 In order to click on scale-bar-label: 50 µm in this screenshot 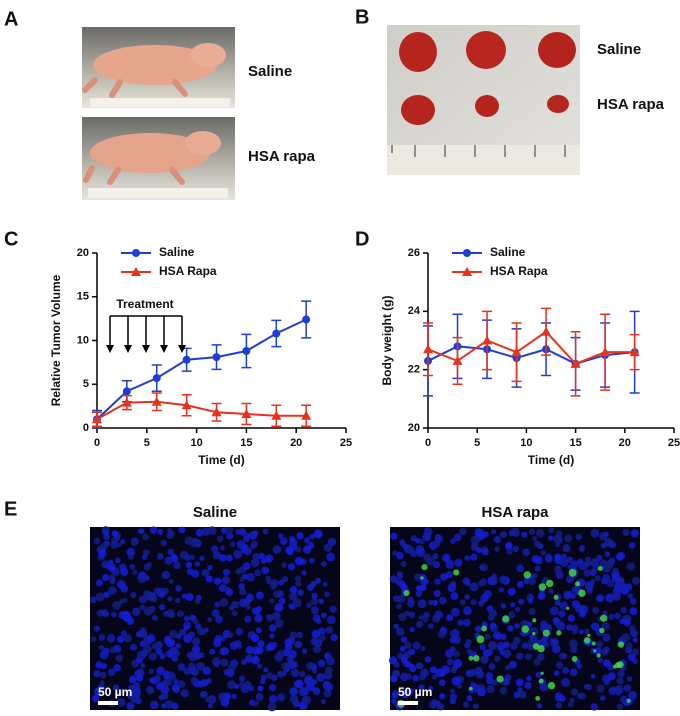, I will do `click(115, 692)`.